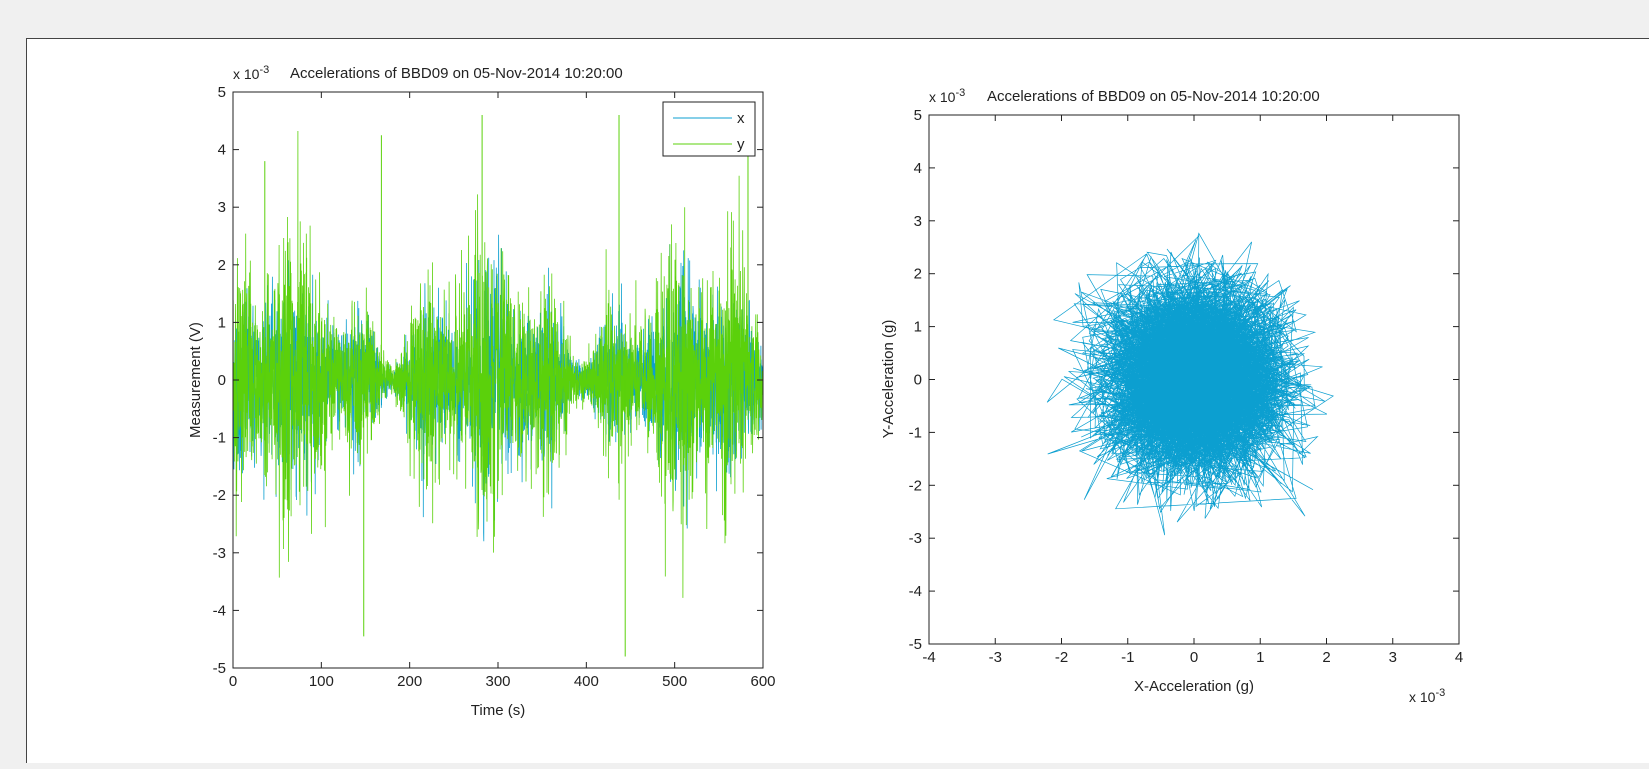 The width and height of the screenshot is (1649, 769). Describe the element at coordinates (1127, 657) in the screenshot. I see `x-tick-label: -1` at that location.